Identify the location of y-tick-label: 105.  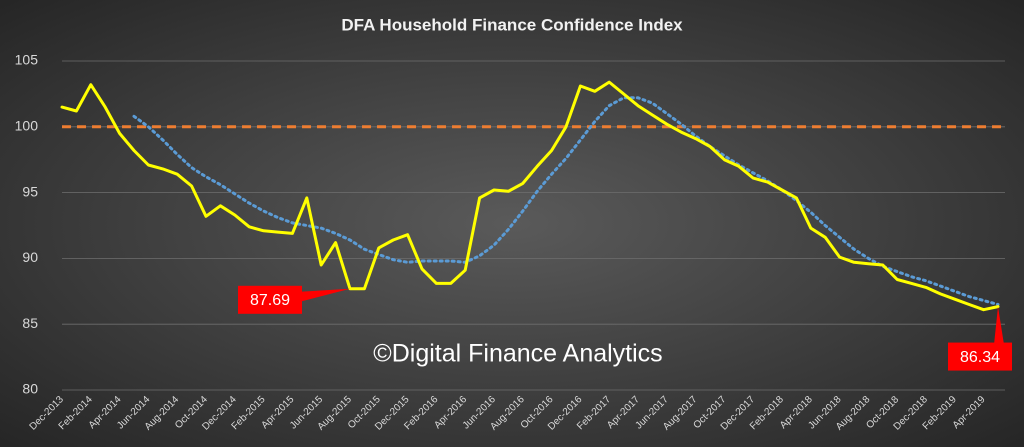
(27, 60).